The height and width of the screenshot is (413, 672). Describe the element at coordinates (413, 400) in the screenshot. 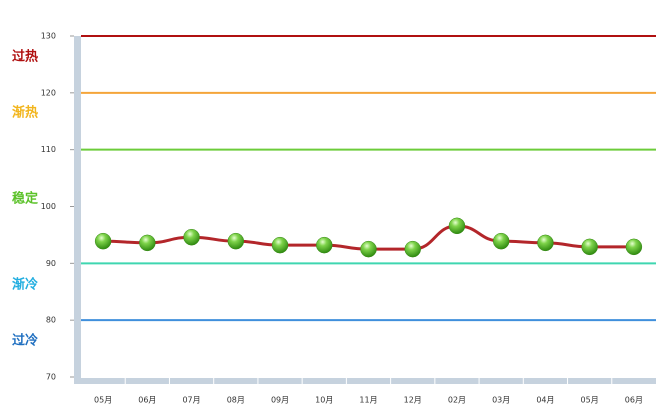

I see `x-tick-label: 12月` at that location.